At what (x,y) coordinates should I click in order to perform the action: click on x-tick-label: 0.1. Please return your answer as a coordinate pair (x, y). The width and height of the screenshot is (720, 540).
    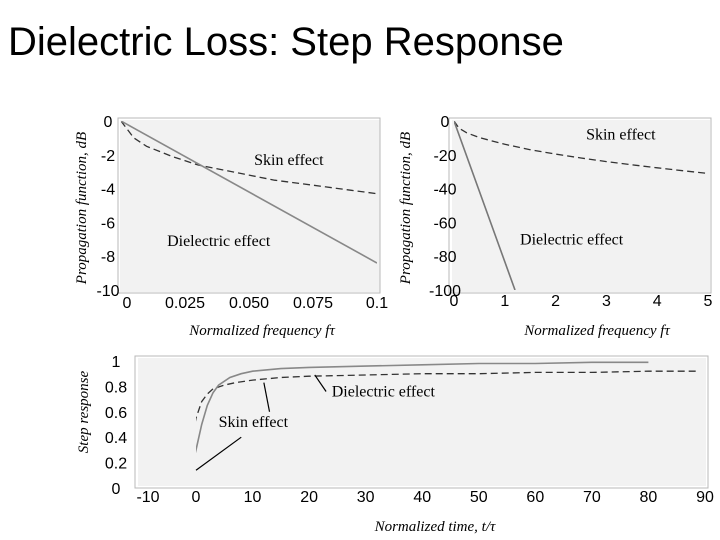
    Looking at the image, I should click on (377, 303).